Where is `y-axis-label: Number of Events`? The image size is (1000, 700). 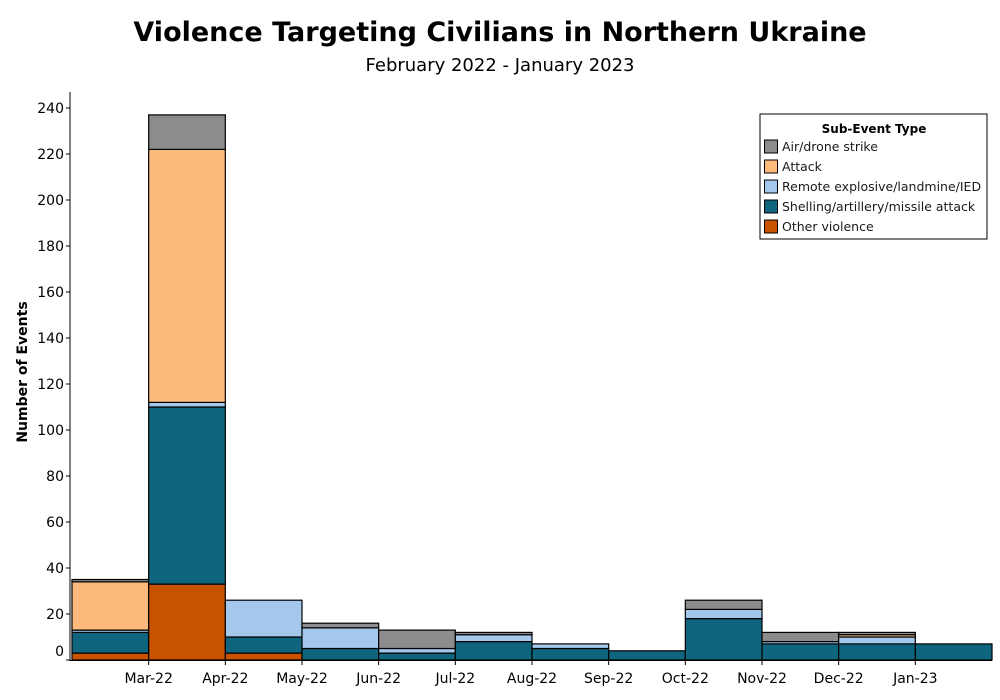
y-axis-label: Number of Events is located at coordinates (23, 371).